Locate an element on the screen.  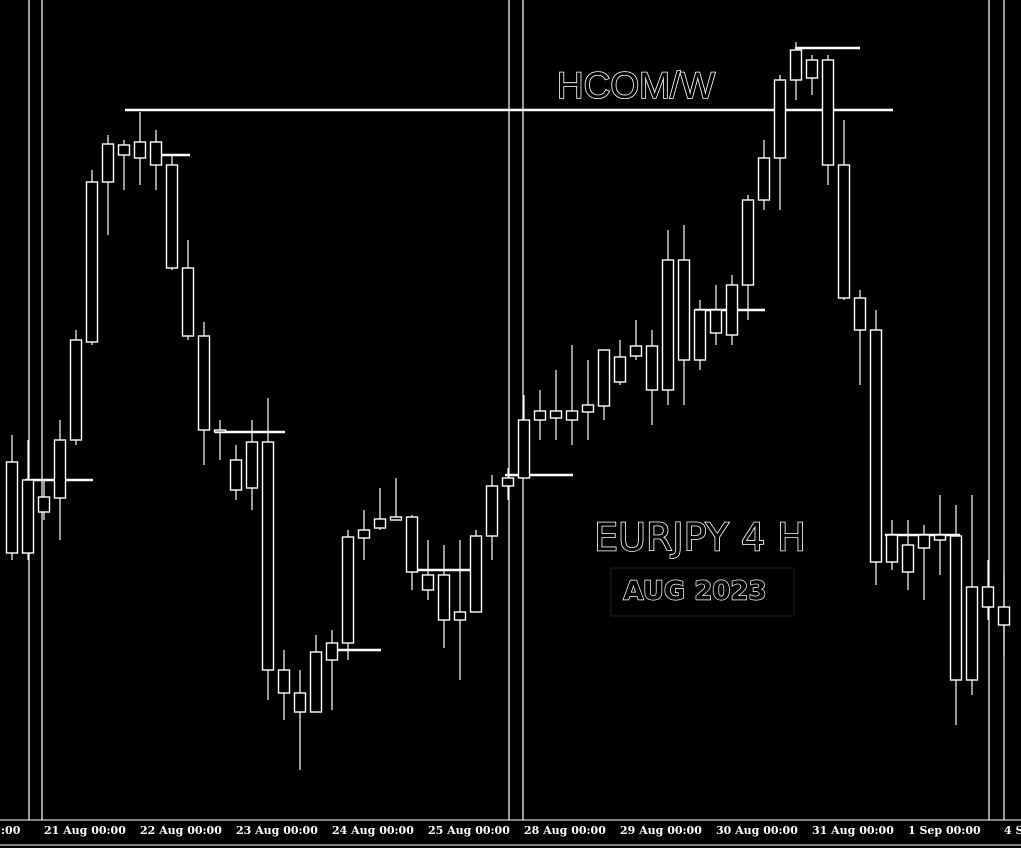
x-tick-label: 22 Aug 00:00 is located at coordinates (181, 830).